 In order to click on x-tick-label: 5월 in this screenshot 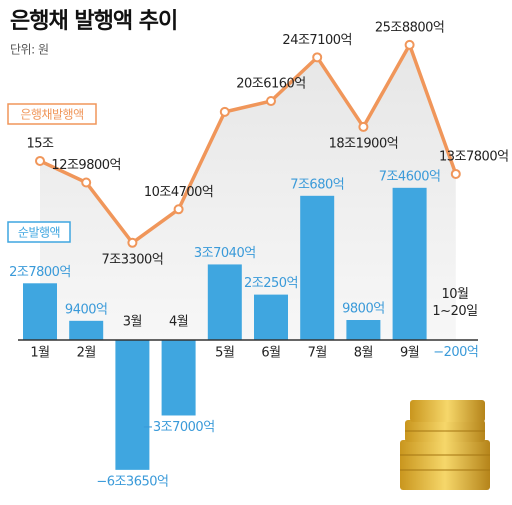, I will do `click(224, 353)`.